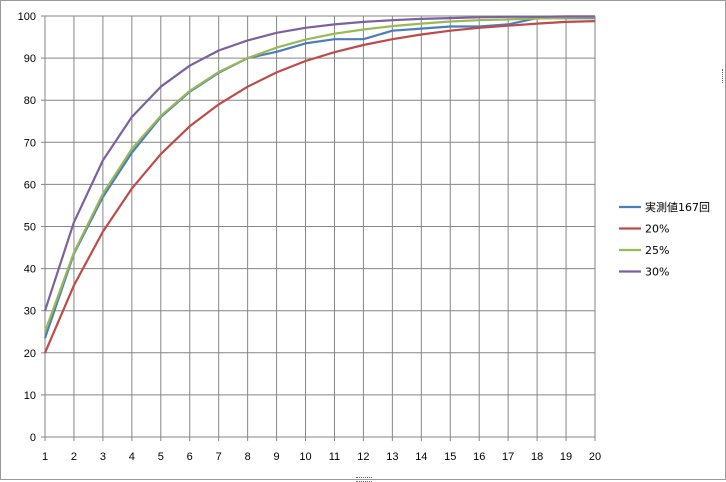  Describe the element at coordinates (30, 396) in the screenshot. I see `y-tick-label: 10` at that location.